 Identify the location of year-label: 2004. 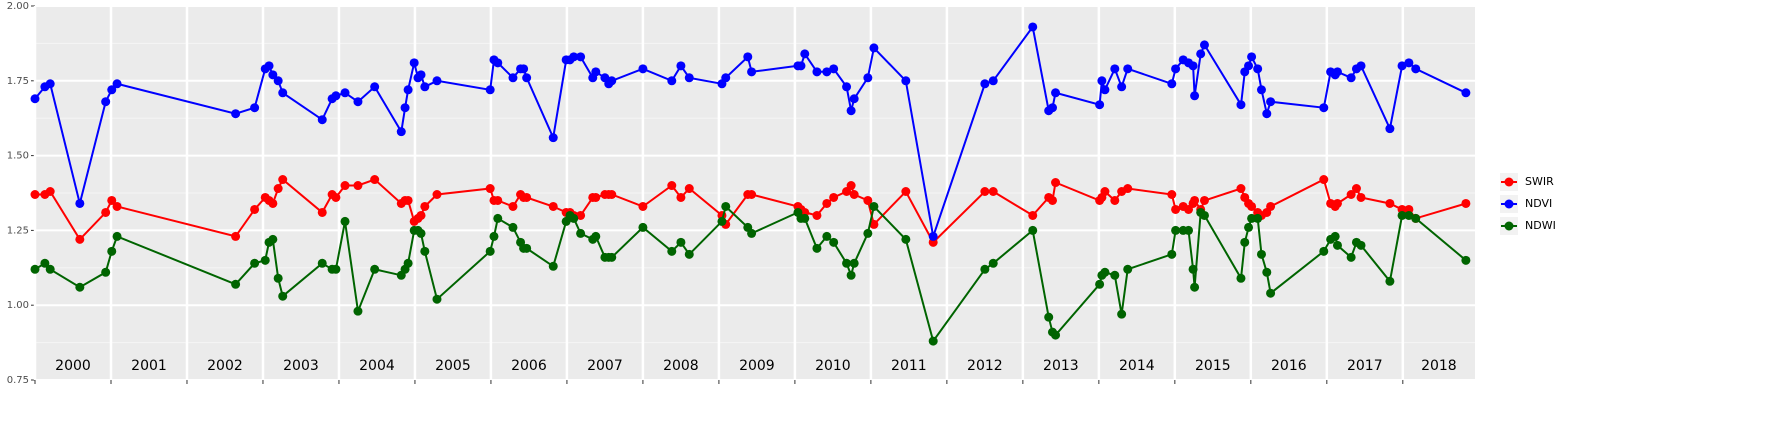
(377, 366).